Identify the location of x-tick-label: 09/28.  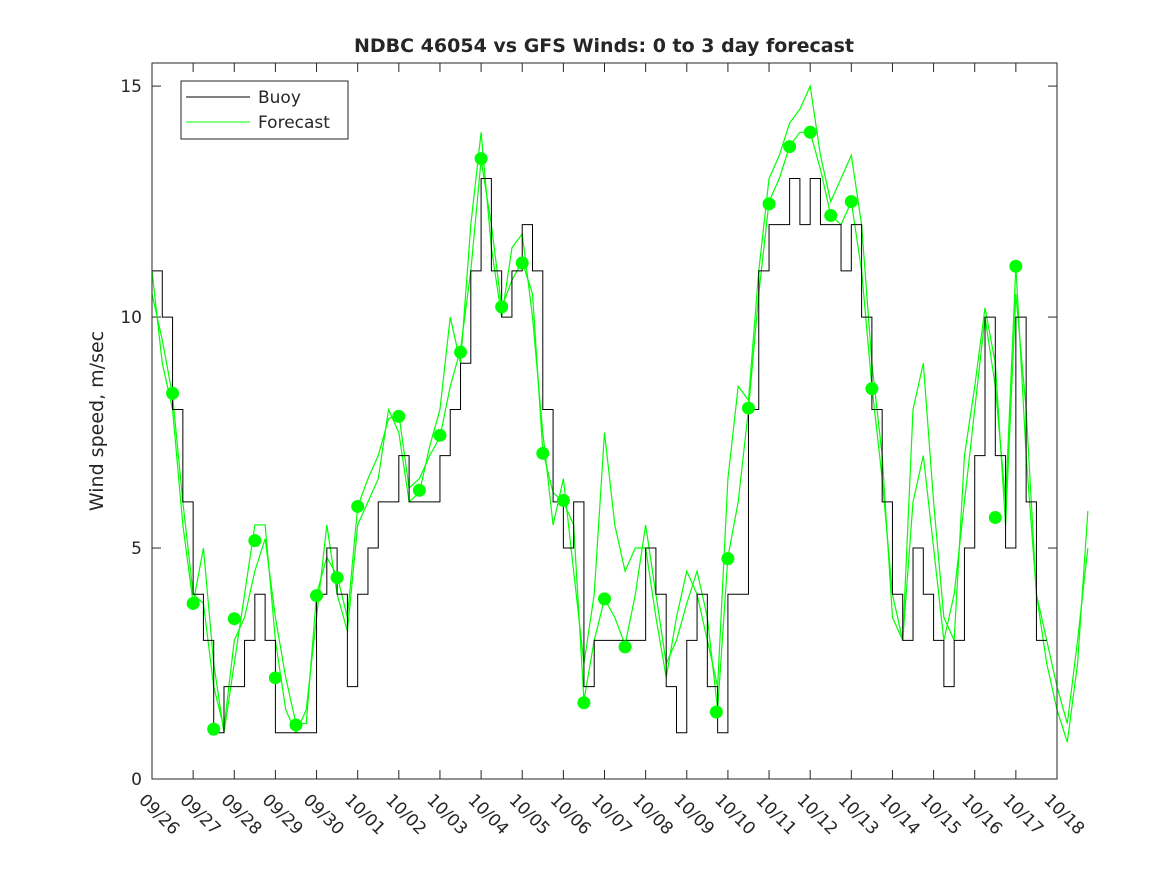
(241, 814).